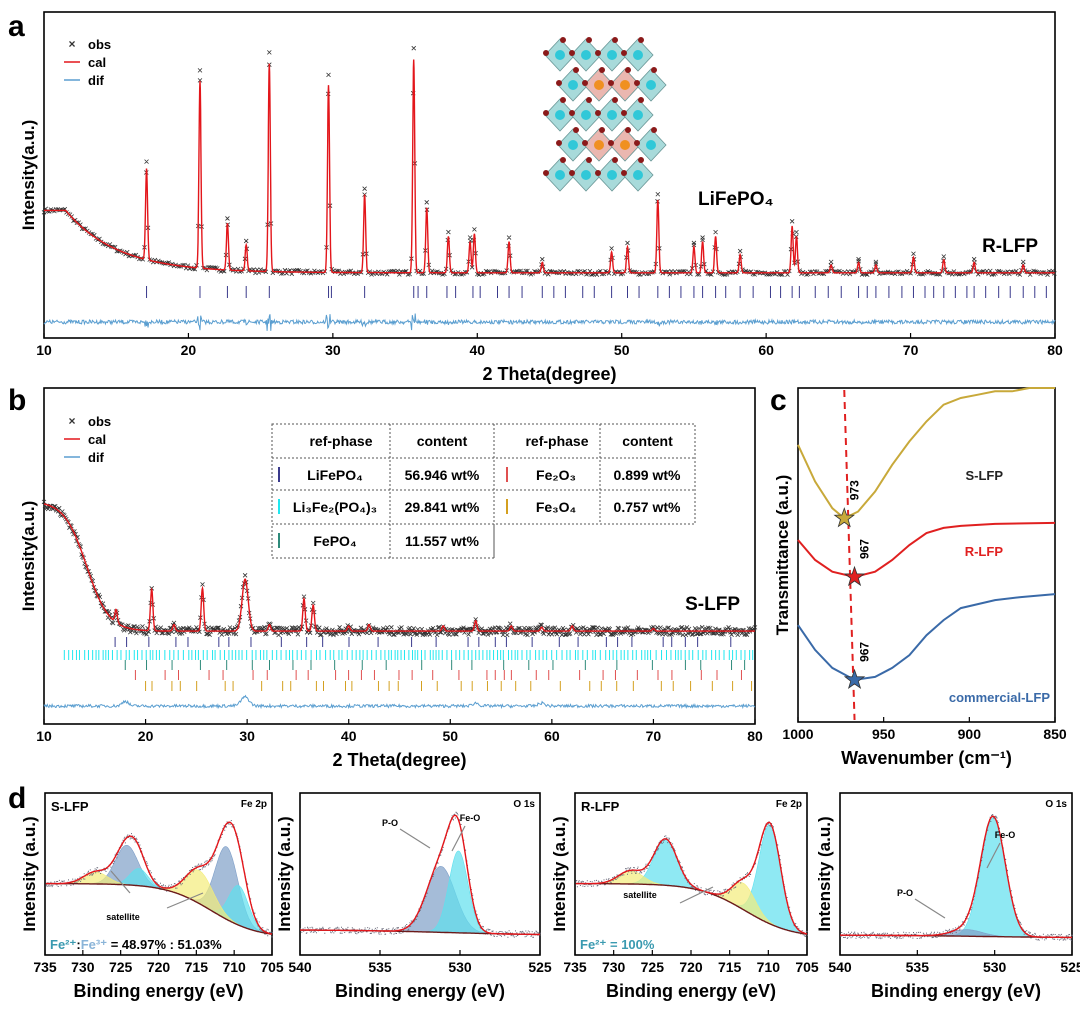 This screenshot has height=1034, width=1080. What do you see at coordinates (28, 175) in the screenshot?
I see `y-axis-label: Intensity(a.u.)` at bounding box center [28, 175].